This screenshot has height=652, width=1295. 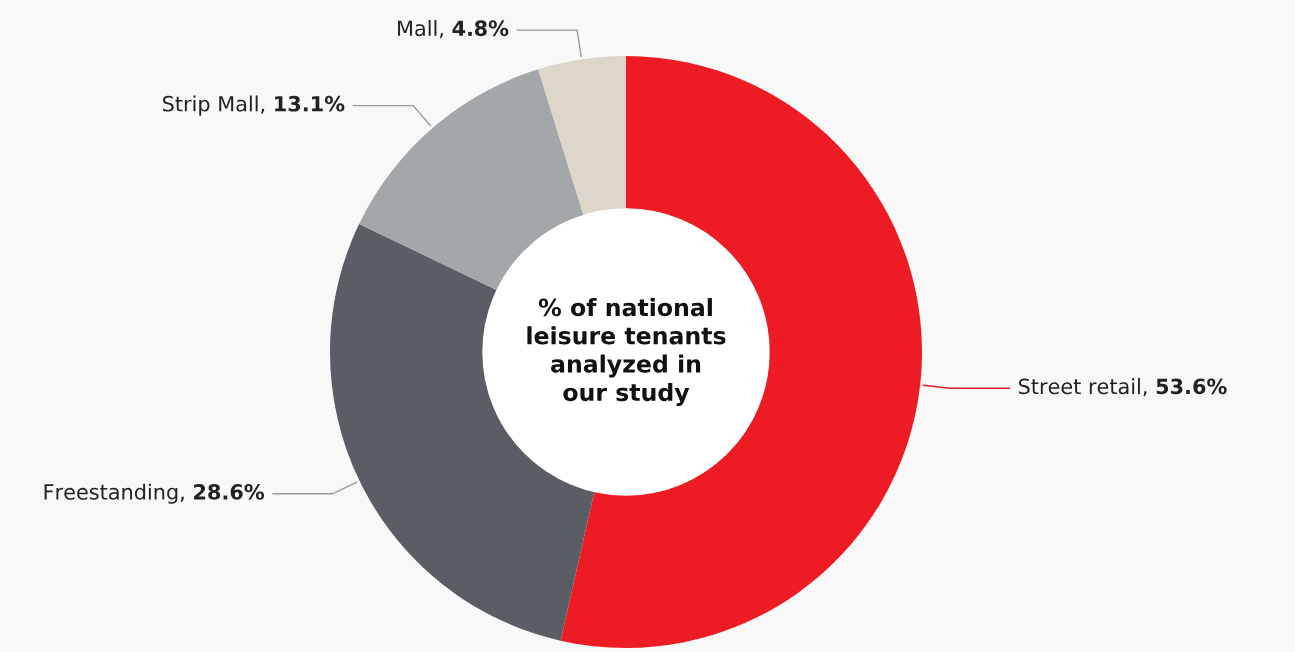 I want to click on slice-label: Mall, 4.8%, so click(x=453, y=29).